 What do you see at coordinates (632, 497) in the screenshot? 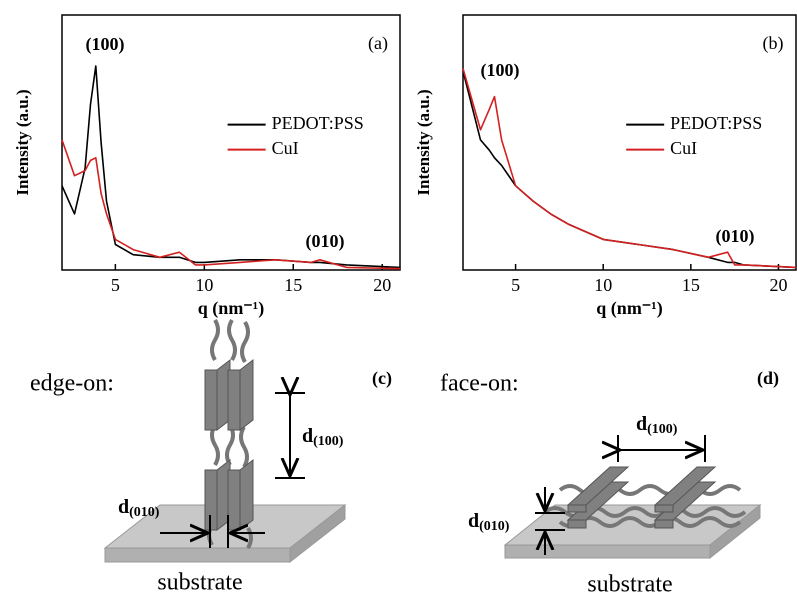
I see `face-on-diagram` at bounding box center [632, 497].